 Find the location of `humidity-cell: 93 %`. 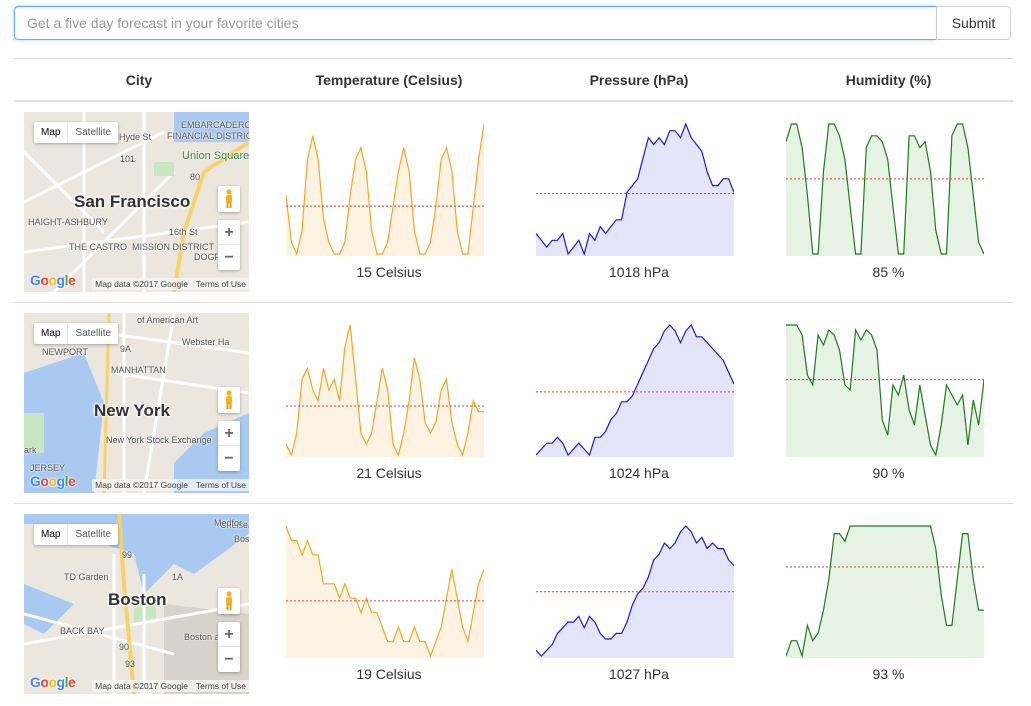

humidity-cell: 93 % is located at coordinates (888, 603).